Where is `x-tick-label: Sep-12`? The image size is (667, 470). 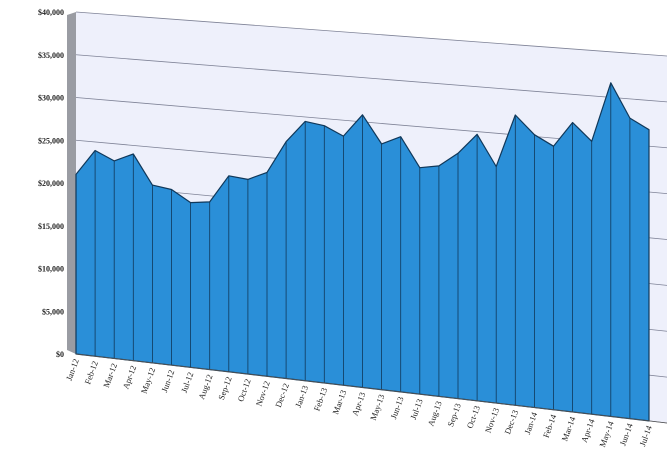
x-tick-label: Sep-12 is located at coordinates (225, 388).